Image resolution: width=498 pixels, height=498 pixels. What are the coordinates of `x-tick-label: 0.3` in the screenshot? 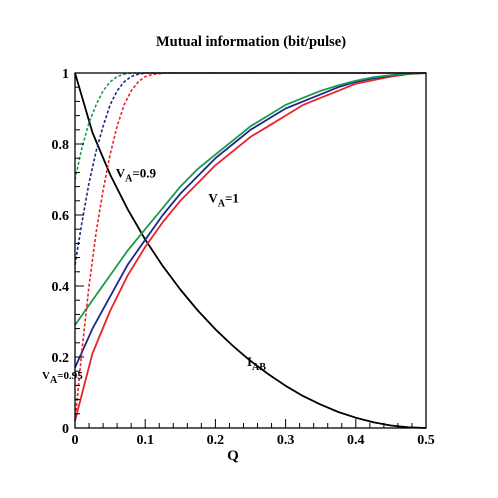 It's located at (286, 440).